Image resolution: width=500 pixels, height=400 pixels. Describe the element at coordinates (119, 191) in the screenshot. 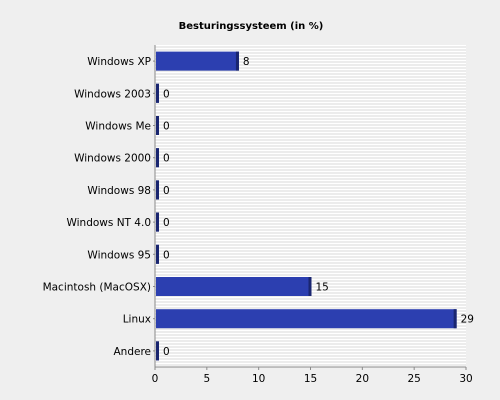

I see `category-label: Windows 98` at that location.